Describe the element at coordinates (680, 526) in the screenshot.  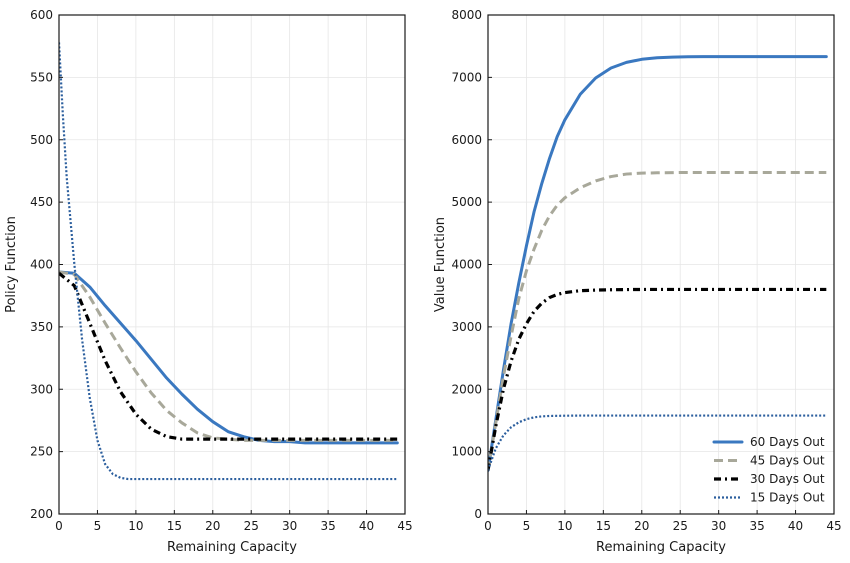
I see `value-x-tick-label: 25` at that location.